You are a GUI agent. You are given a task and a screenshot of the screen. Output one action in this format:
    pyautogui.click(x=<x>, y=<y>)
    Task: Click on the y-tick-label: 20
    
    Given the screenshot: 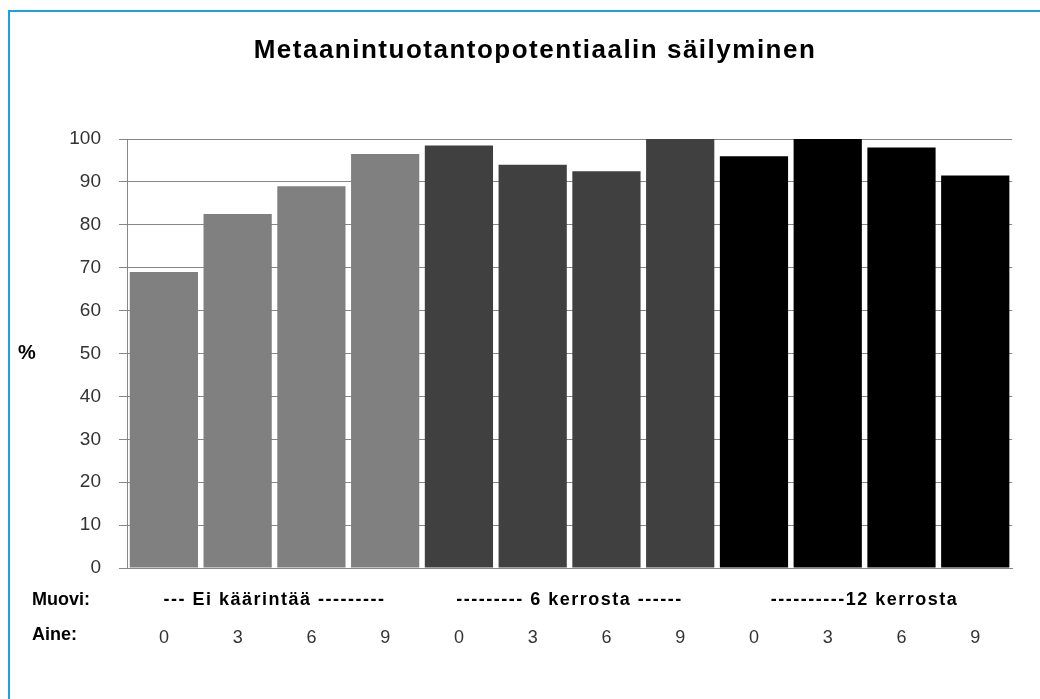 What is the action you would take?
    pyautogui.click(x=90, y=481)
    